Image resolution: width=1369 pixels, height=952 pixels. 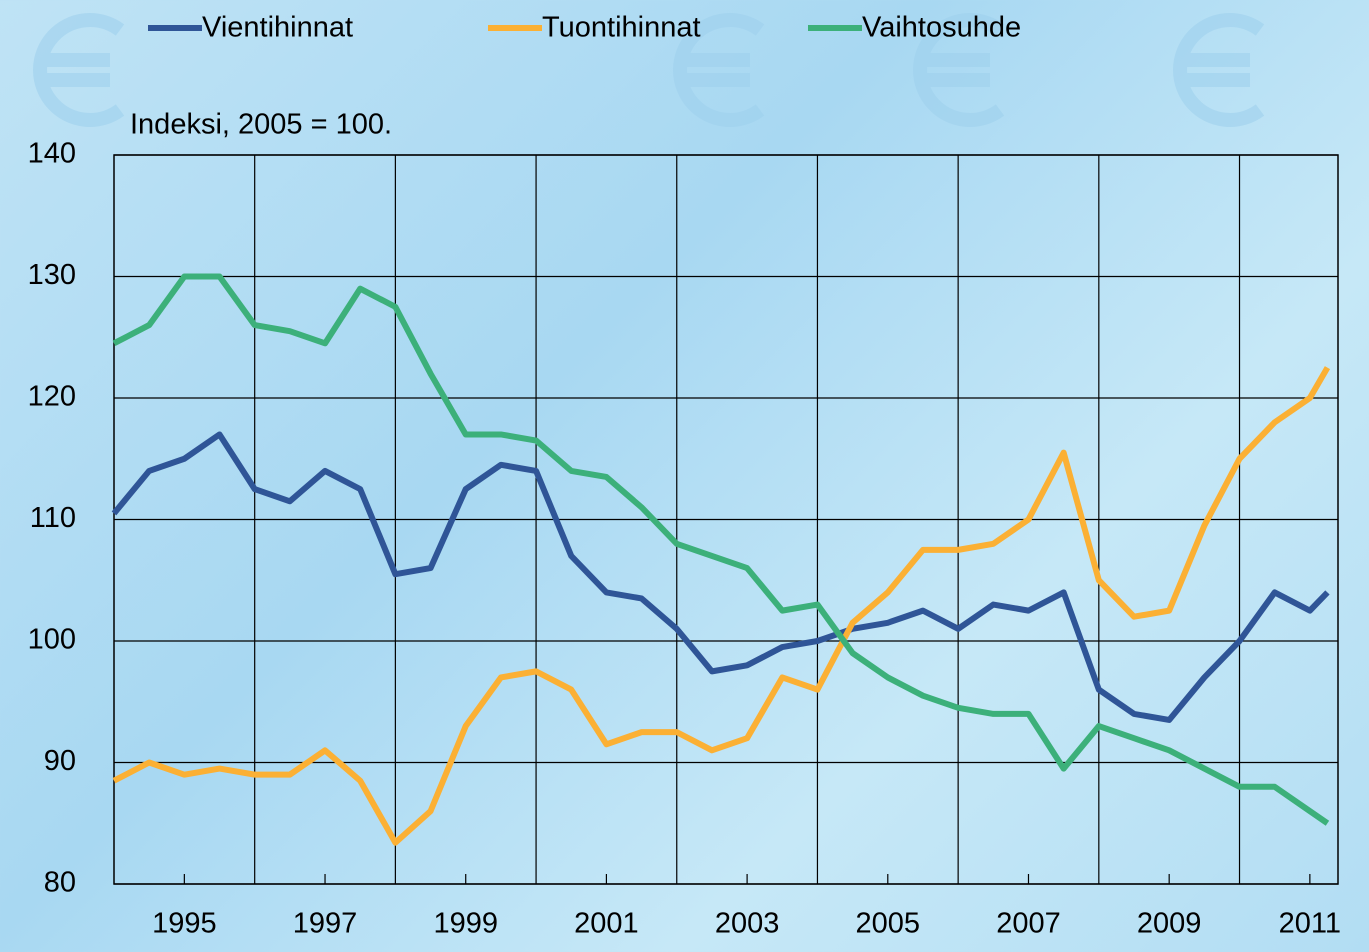 What do you see at coordinates (184, 924) in the screenshot?
I see `x-tick-label: 1995` at bounding box center [184, 924].